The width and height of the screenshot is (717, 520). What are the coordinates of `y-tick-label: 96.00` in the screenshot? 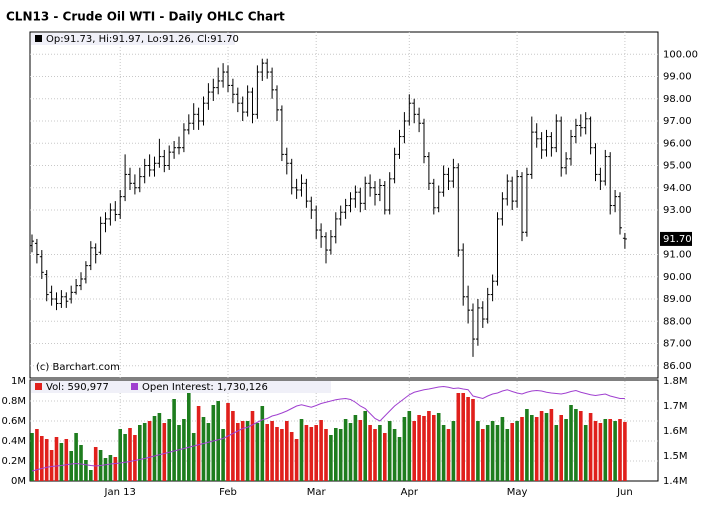 It's located at (677, 143).